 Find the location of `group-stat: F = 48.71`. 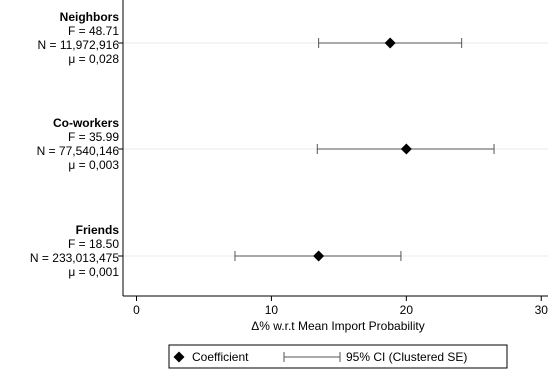

group-stat: F = 48.71 is located at coordinates (93, 31).